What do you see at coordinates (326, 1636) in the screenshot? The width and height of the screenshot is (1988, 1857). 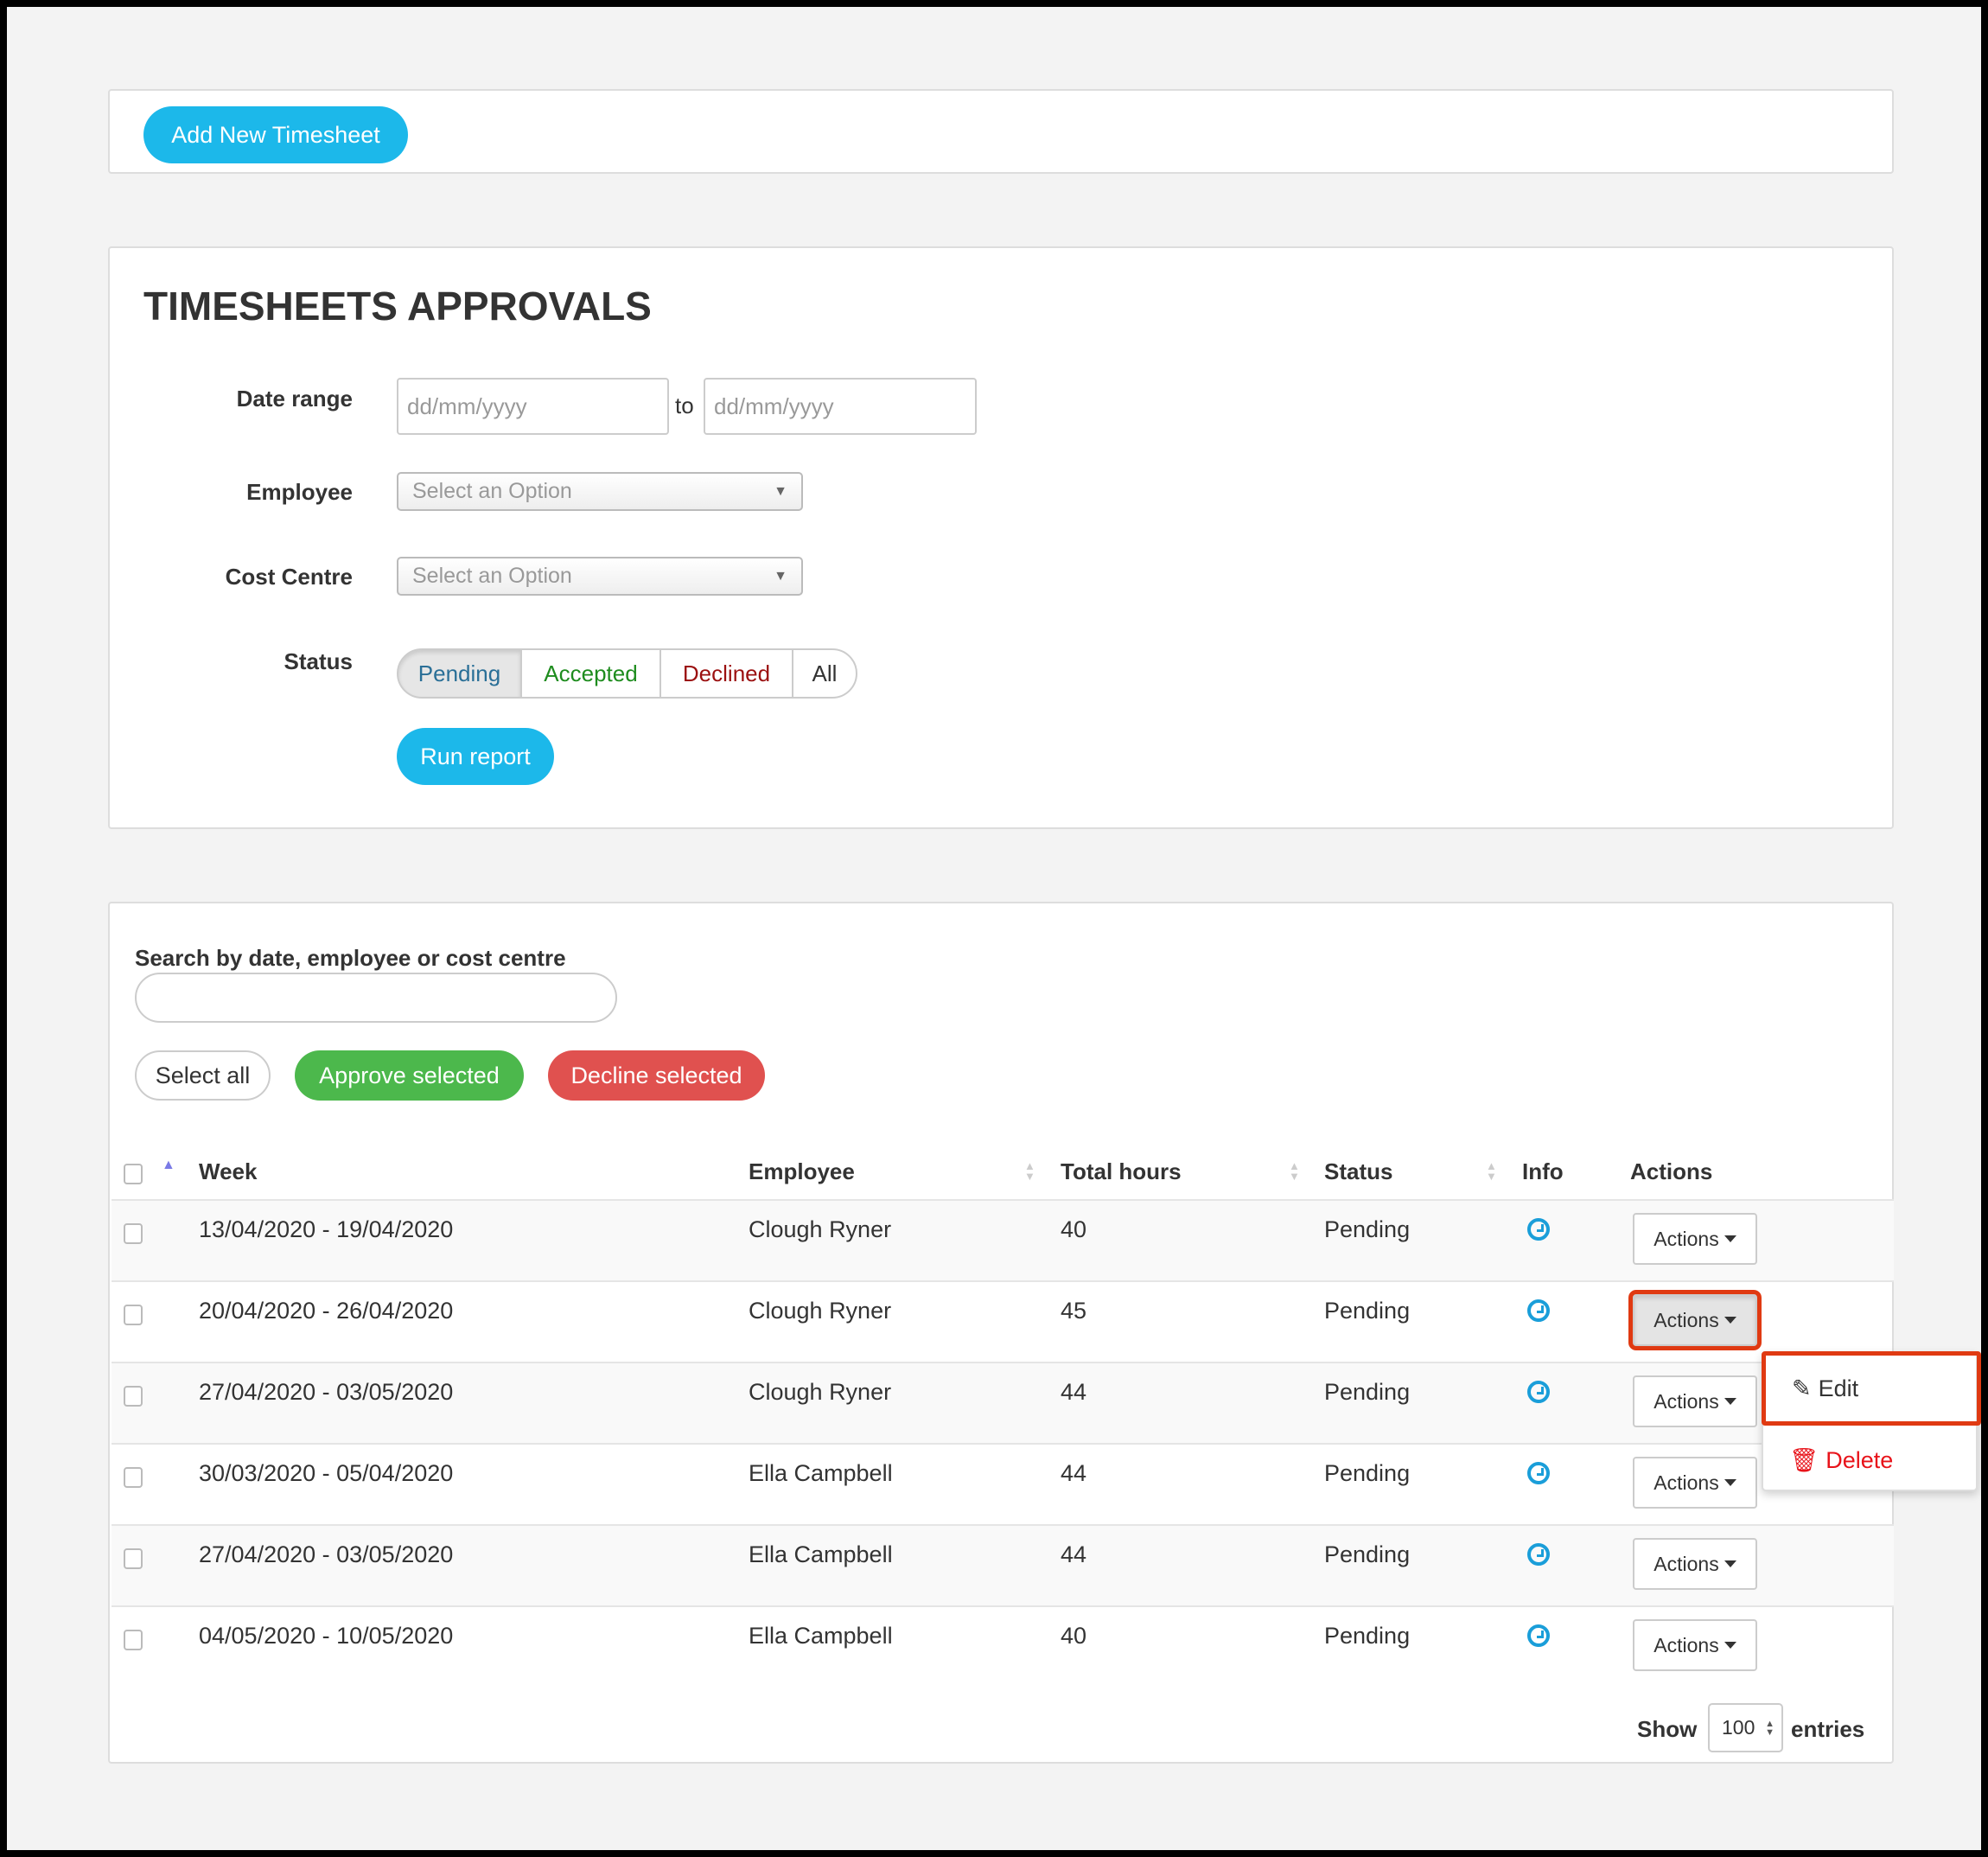 I see `cell-week: 04/05/2020 - 10/05/2020` at bounding box center [326, 1636].